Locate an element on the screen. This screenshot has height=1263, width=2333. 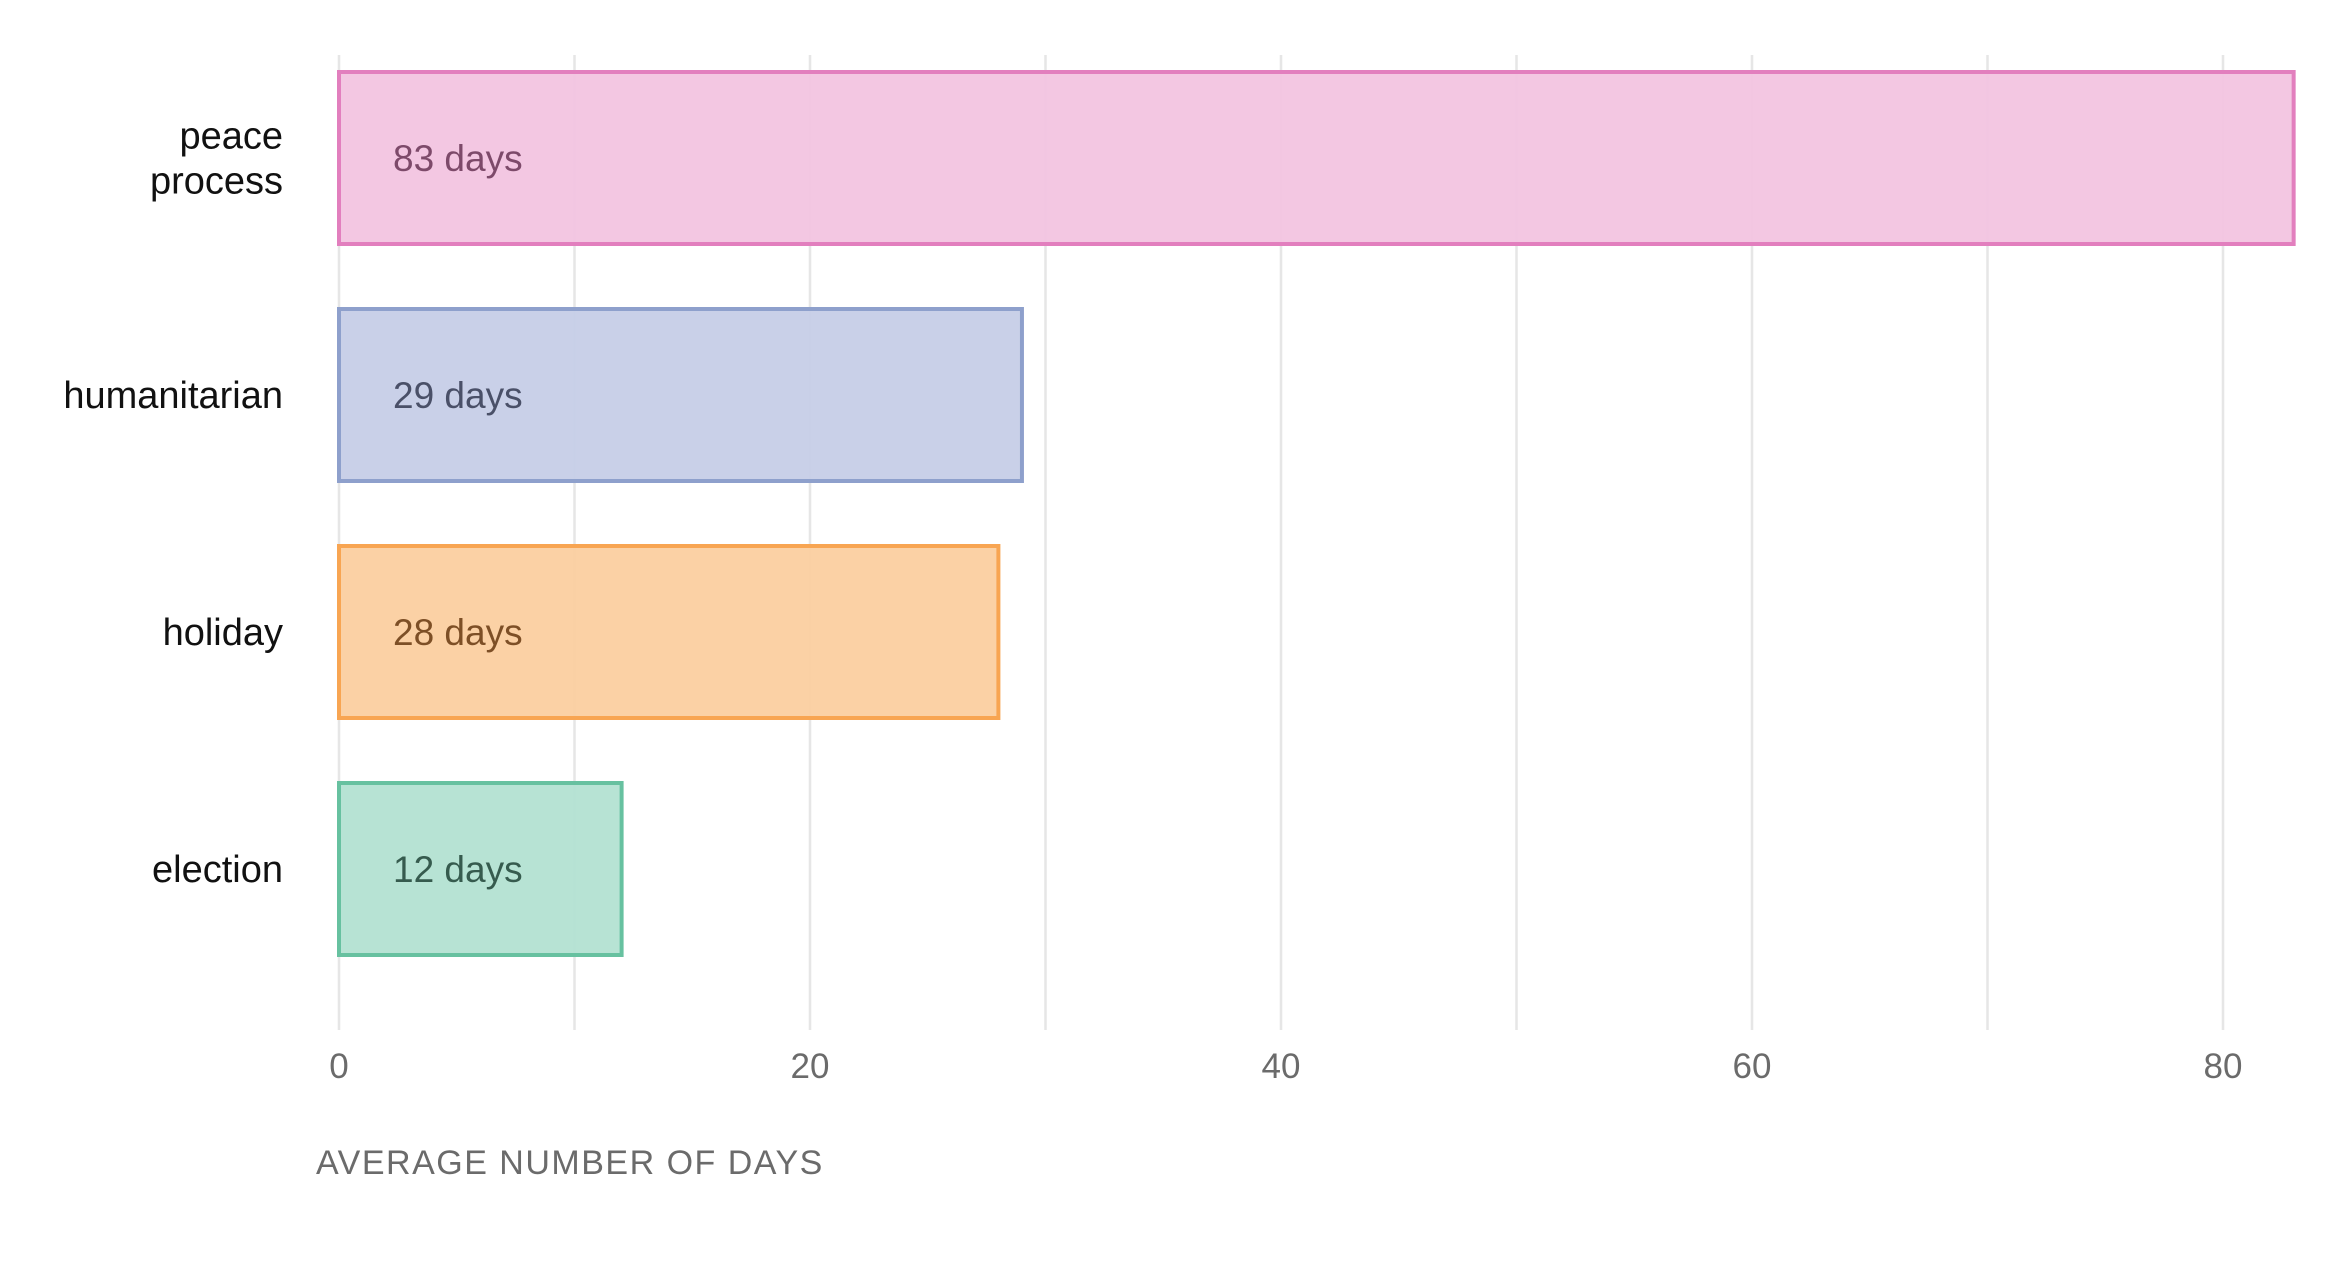
category-label-line: peace is located at coordinates (231, 137).